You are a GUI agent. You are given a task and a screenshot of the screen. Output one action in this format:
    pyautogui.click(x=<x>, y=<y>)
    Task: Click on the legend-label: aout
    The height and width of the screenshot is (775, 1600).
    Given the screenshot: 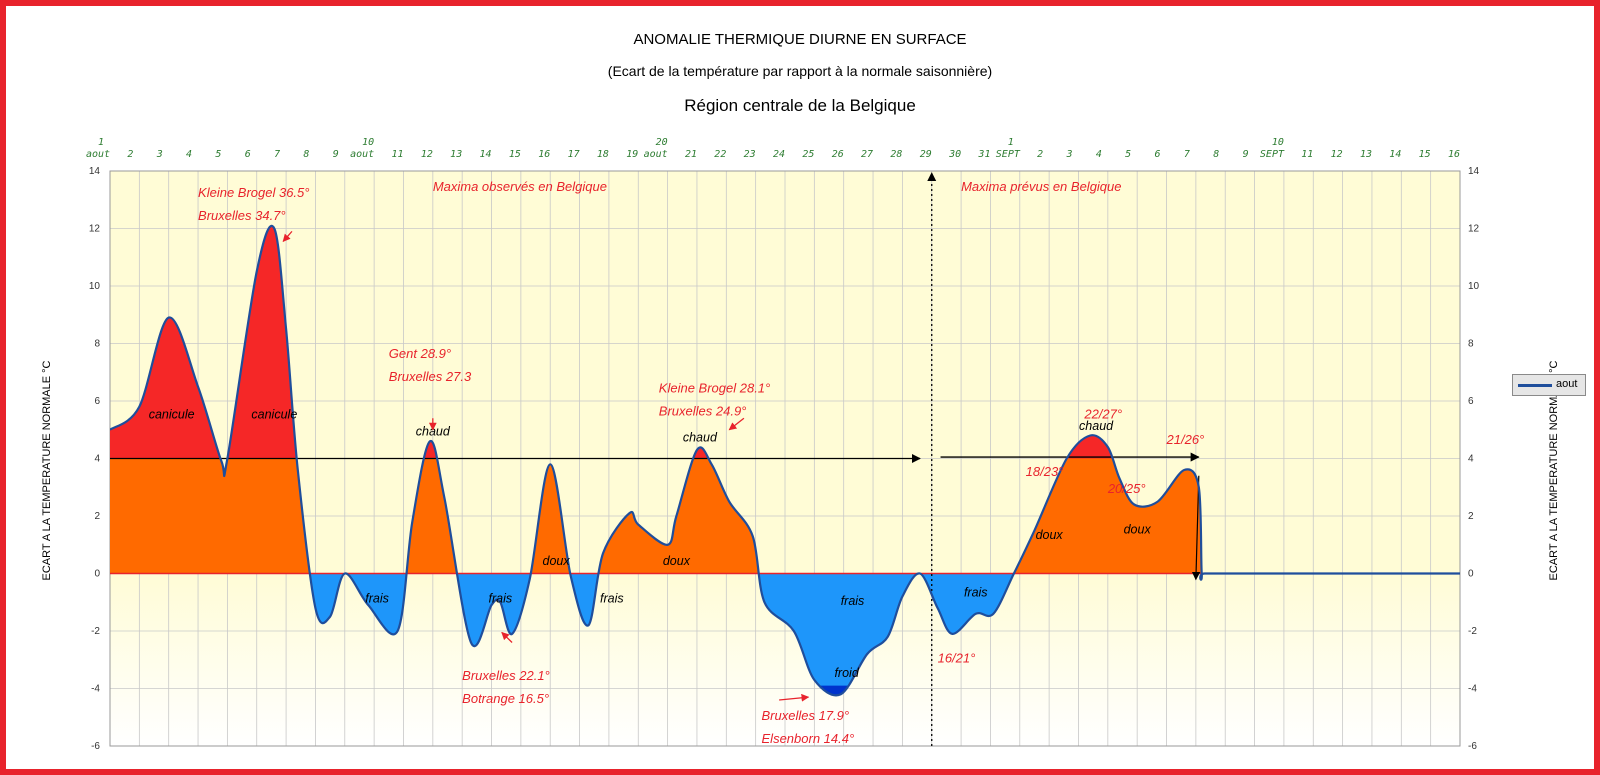 What is the action you would take?
    pyautogui.click(x=1567, y=384)
    